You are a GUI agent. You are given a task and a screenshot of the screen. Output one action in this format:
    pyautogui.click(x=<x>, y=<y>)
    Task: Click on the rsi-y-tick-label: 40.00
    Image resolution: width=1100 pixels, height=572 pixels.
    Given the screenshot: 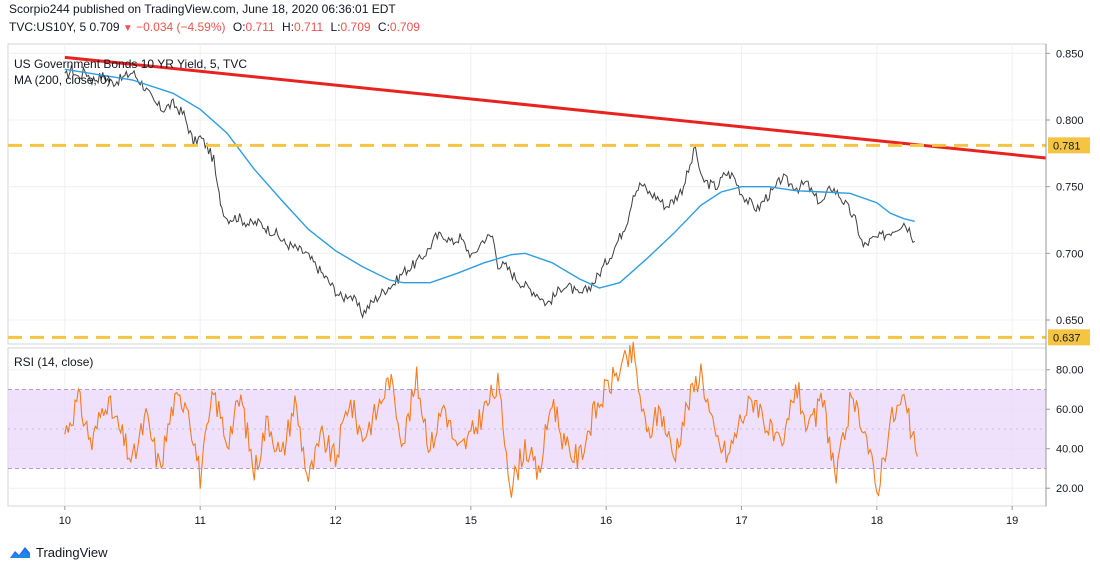 What is the action you would take?
    pyautogui.click(x=1070, y=450)
    